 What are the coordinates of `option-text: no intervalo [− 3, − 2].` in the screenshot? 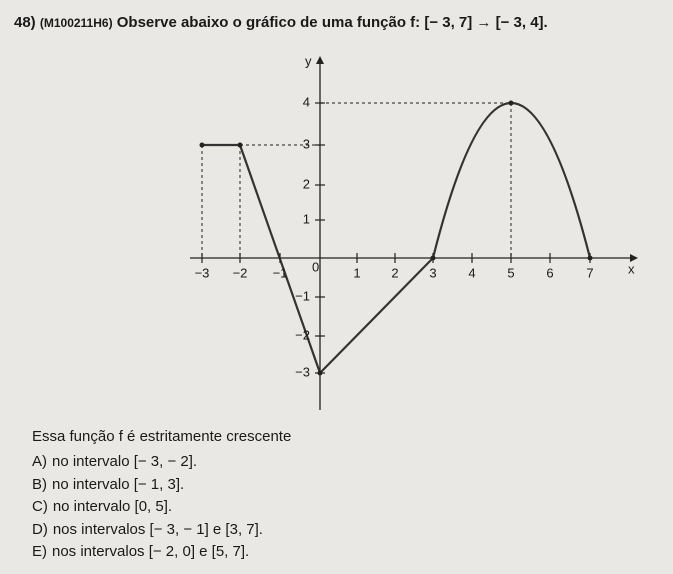 It's located at (125, 461).